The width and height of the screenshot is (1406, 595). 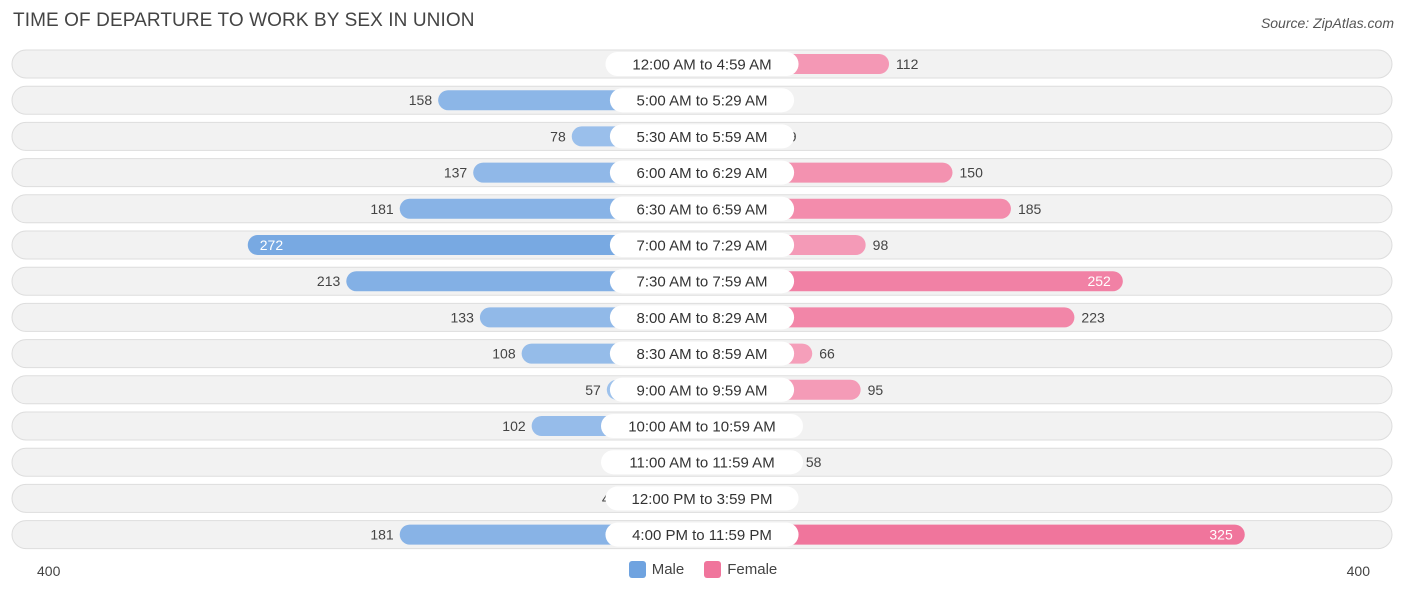 I want to click on value-label-female: 223, so click(x=1093, y=317).